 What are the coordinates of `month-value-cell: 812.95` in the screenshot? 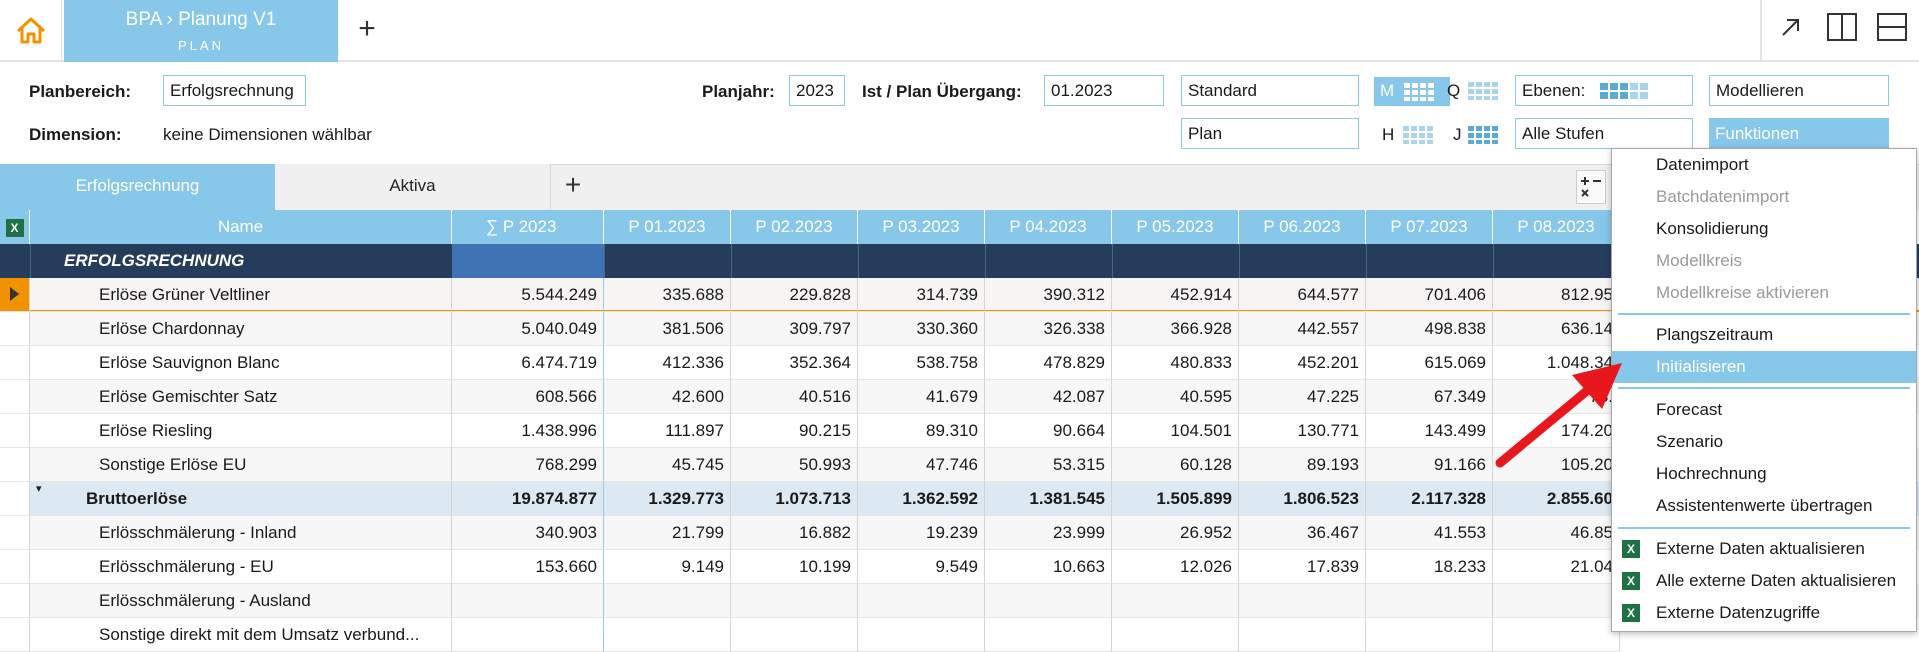 It's located at (1556, 295).